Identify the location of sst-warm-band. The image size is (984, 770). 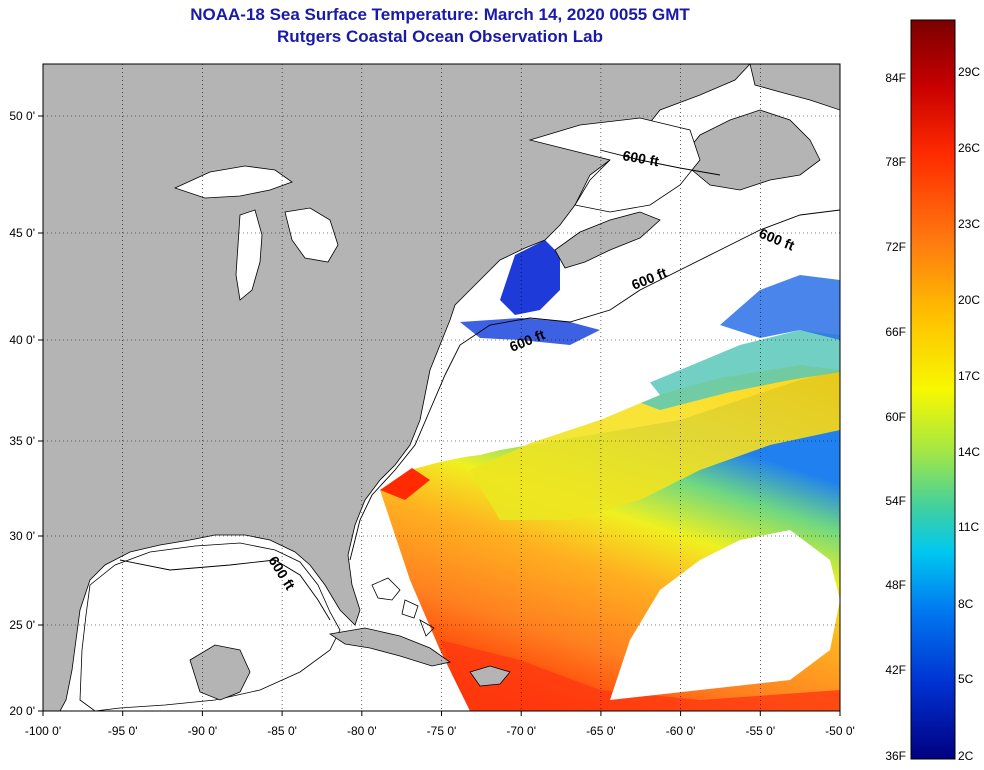
(655, 442).